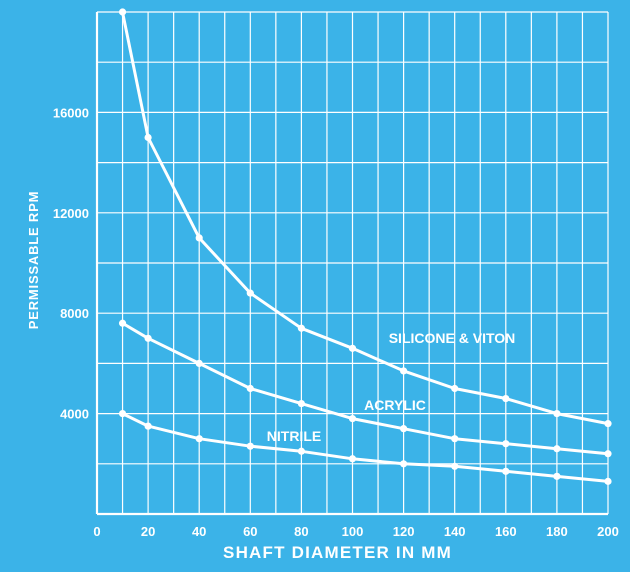 The width and height of the screenshot is (630, 572). I want to click on y-tick-label: 16000, so click(71, 112).